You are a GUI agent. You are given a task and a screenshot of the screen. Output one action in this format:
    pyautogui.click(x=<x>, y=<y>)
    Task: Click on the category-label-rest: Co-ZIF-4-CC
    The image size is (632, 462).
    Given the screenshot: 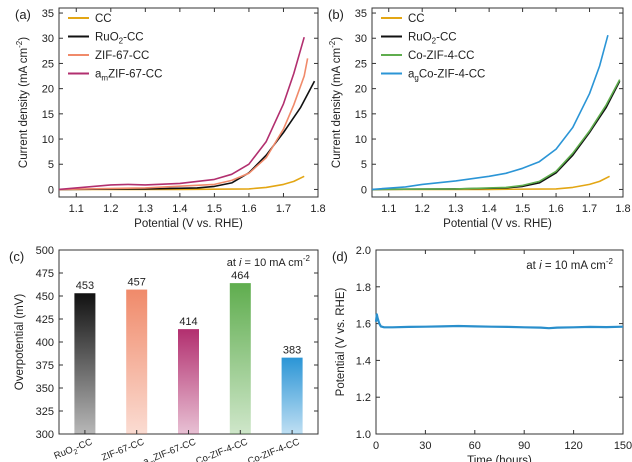 What is the action you would take?
    pyautogui.click(x=273, y=449)
    